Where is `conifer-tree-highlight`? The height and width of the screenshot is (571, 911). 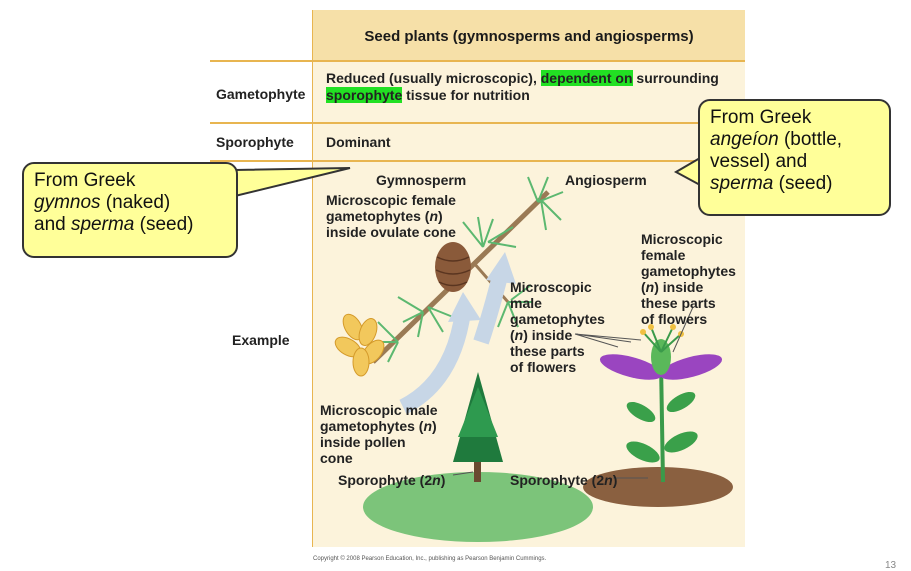 conifer-tree-highlight is located at coordinates (478, 412).